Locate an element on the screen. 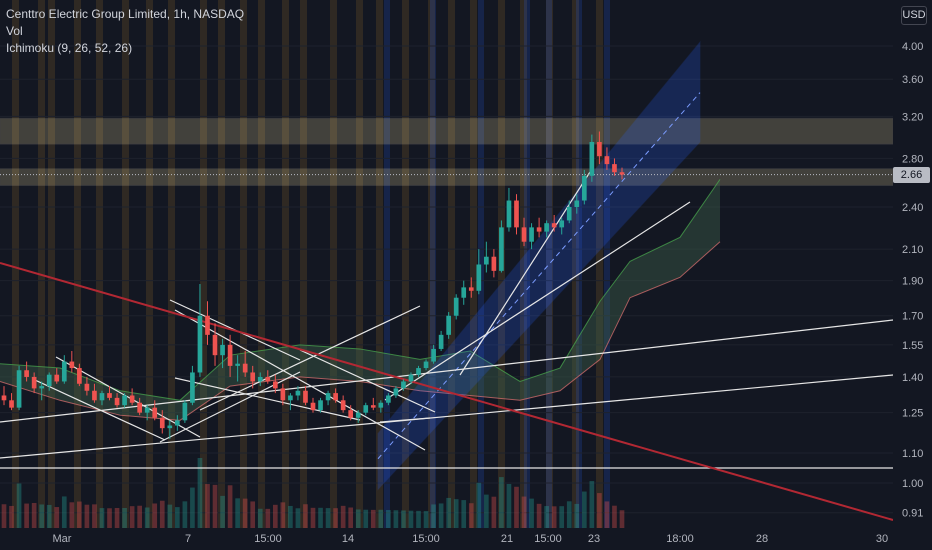 The height and width of the screenshot is (550, 932). price-tick-label: 1.00 is located at coordinates (912, 484).